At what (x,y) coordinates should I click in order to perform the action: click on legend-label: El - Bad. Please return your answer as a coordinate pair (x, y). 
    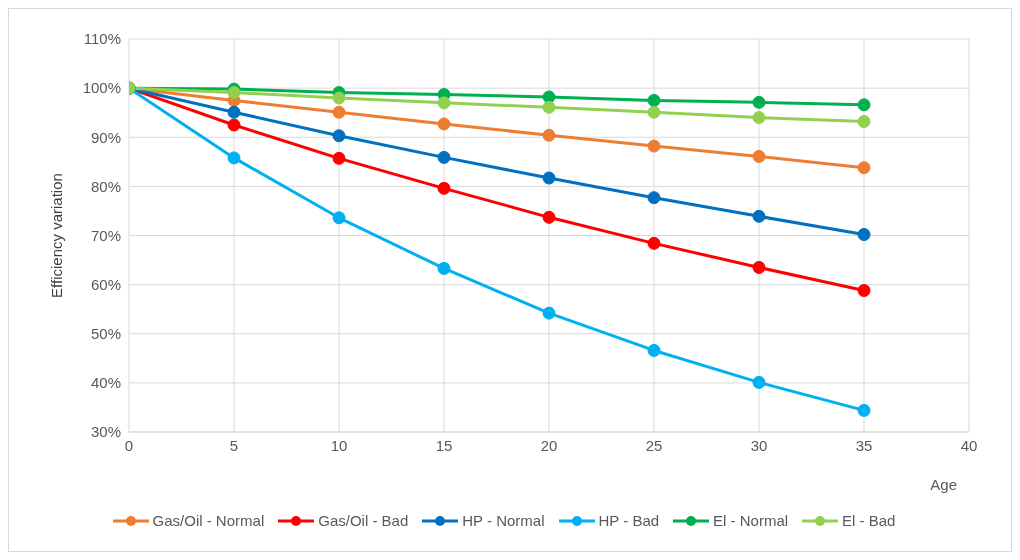
    Looking at the image, I should click on (869, 520).